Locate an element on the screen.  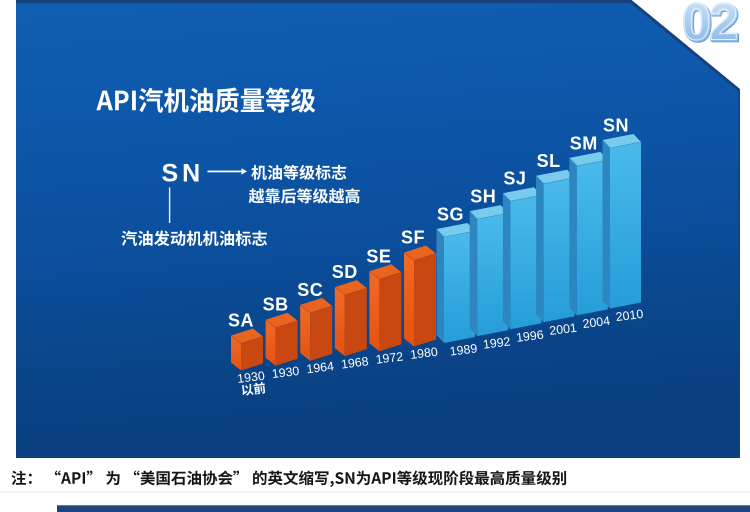
svg-text: SJ is located at coordinates (514, 179).